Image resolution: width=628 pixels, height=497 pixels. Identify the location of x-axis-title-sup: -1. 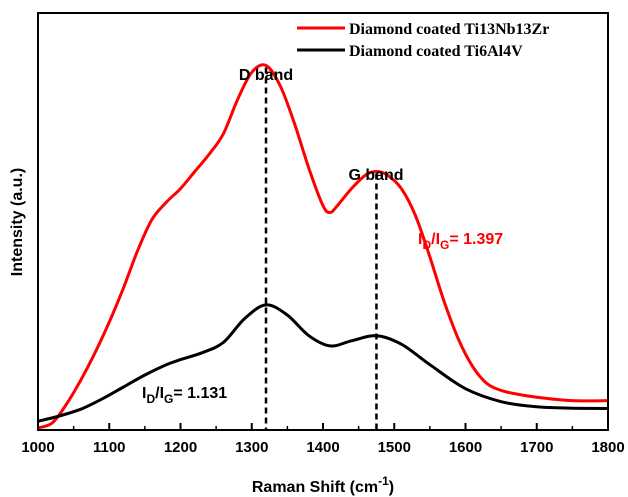
(383, 481).